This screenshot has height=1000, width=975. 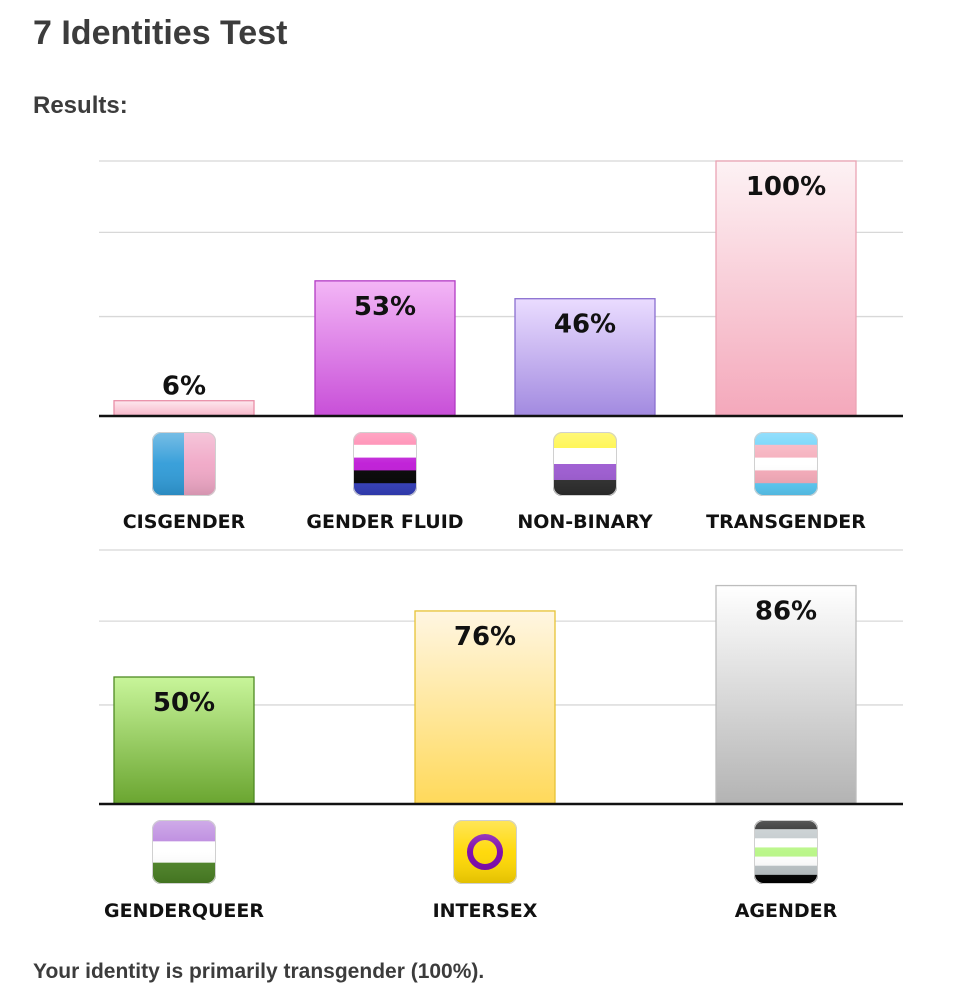 I want to click on category-label: TRANSGENDER, so click(x=786, y=522).